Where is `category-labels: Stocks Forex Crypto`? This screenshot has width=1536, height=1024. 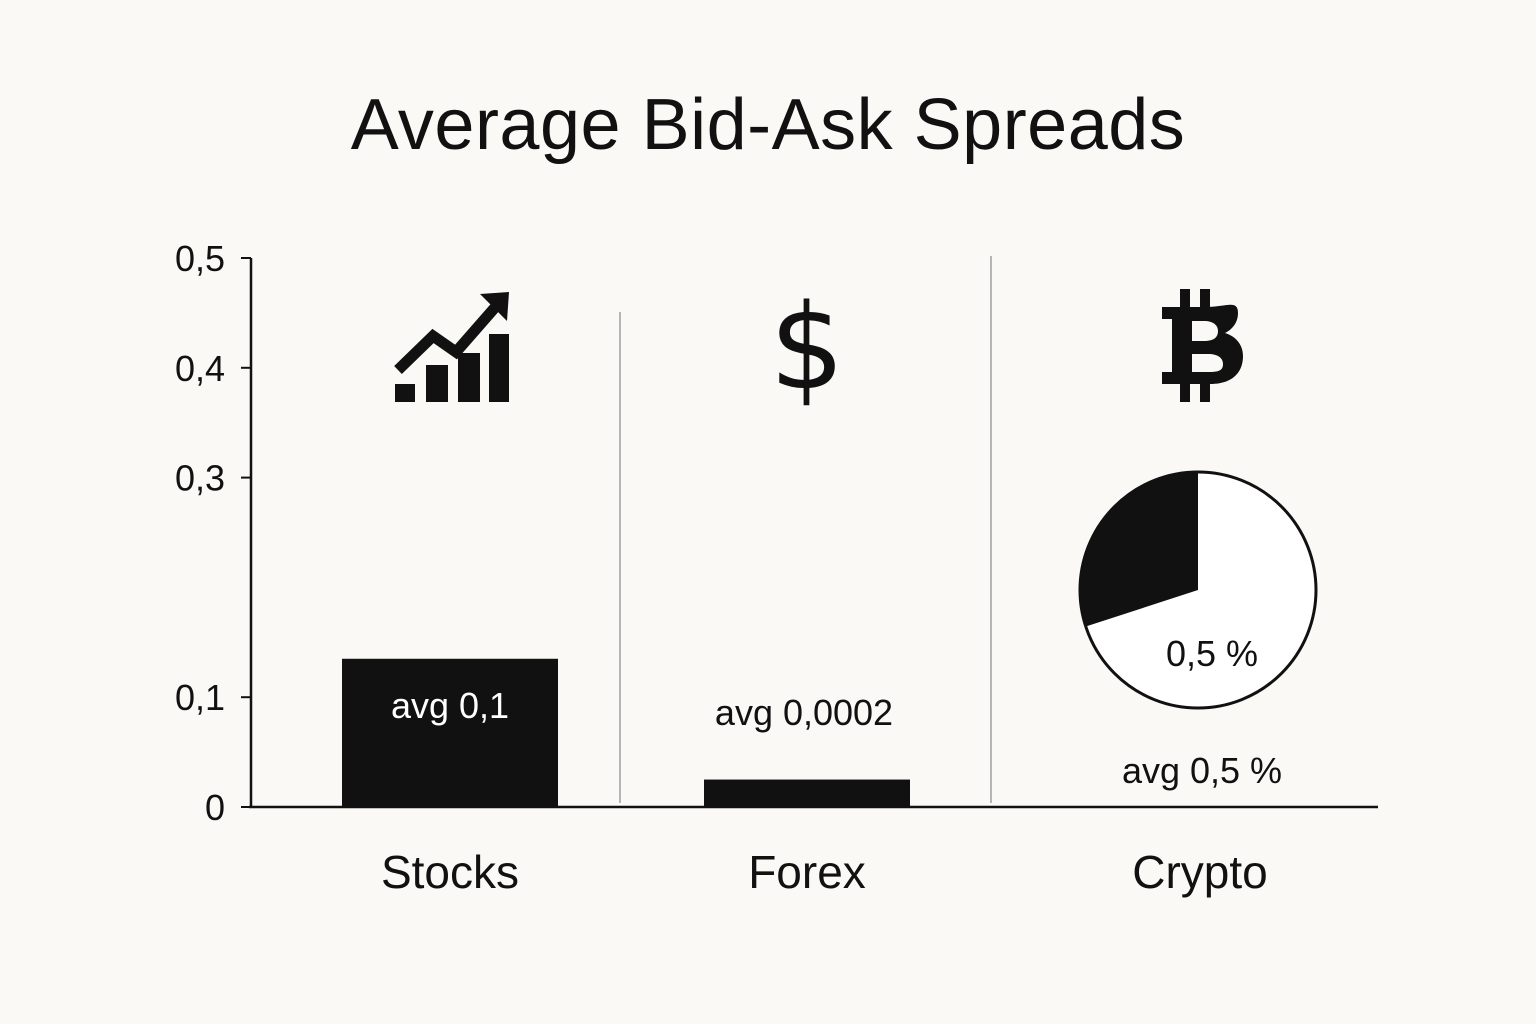
category-labels: Stocks Forex Crypto is located at coordinates (824, 872).